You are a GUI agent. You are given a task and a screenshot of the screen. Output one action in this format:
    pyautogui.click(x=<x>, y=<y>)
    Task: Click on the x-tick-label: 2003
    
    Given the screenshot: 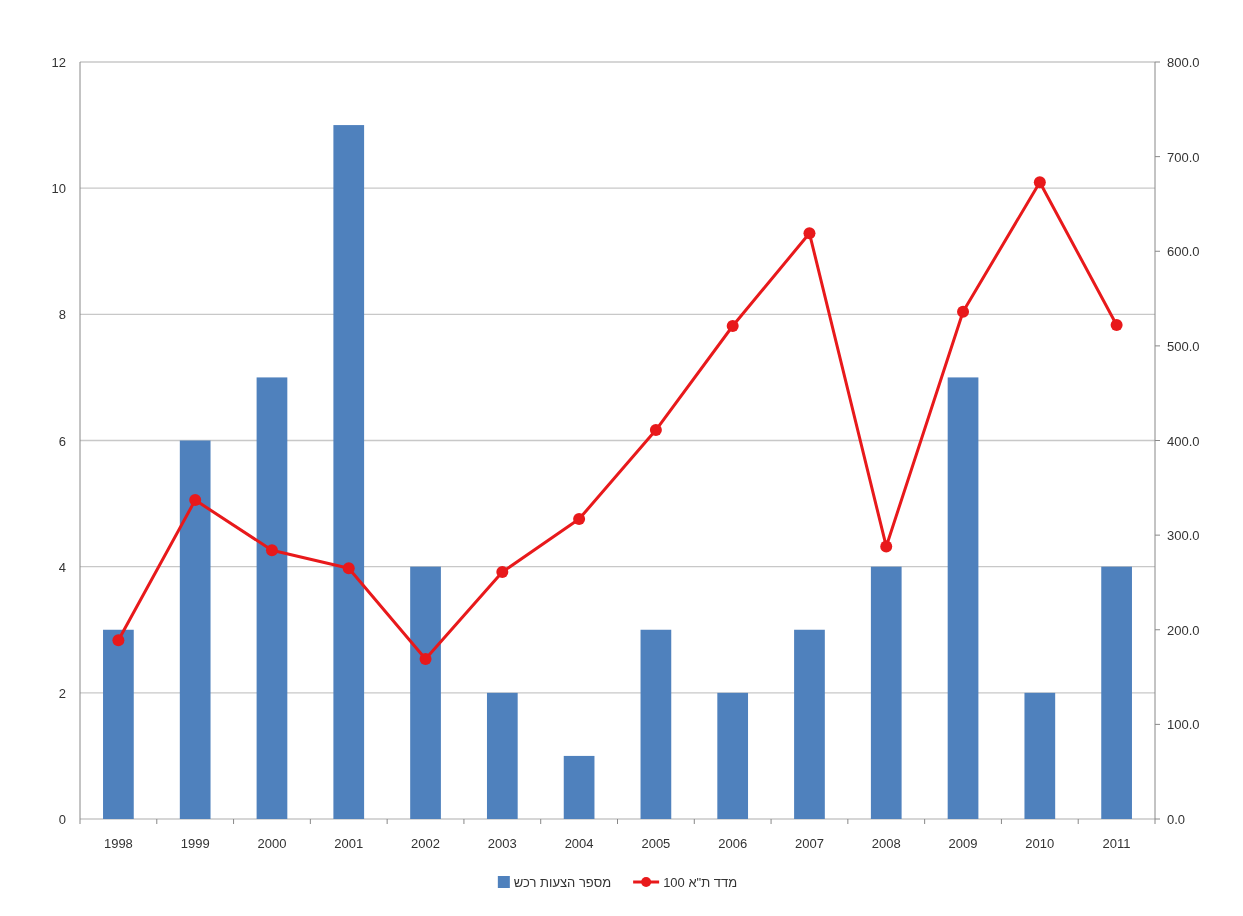 What is the action you would take?
    pyautogui.click(x=502, y=843)
    